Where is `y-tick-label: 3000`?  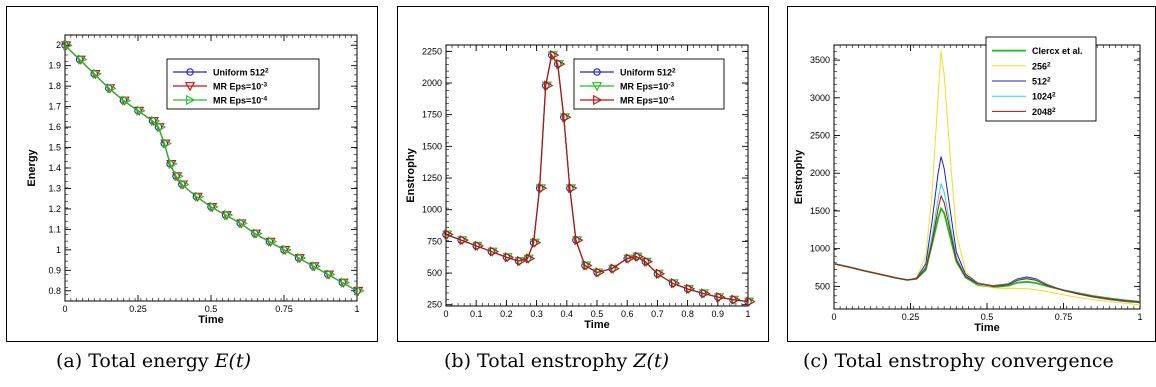
y-tick-label: 3000 is located at coordinates (820, 98).